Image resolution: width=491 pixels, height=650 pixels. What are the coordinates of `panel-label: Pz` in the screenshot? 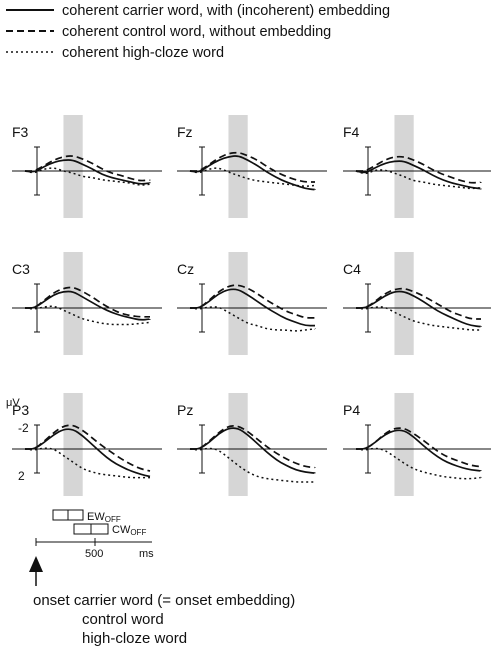 It's located at (185, 410).